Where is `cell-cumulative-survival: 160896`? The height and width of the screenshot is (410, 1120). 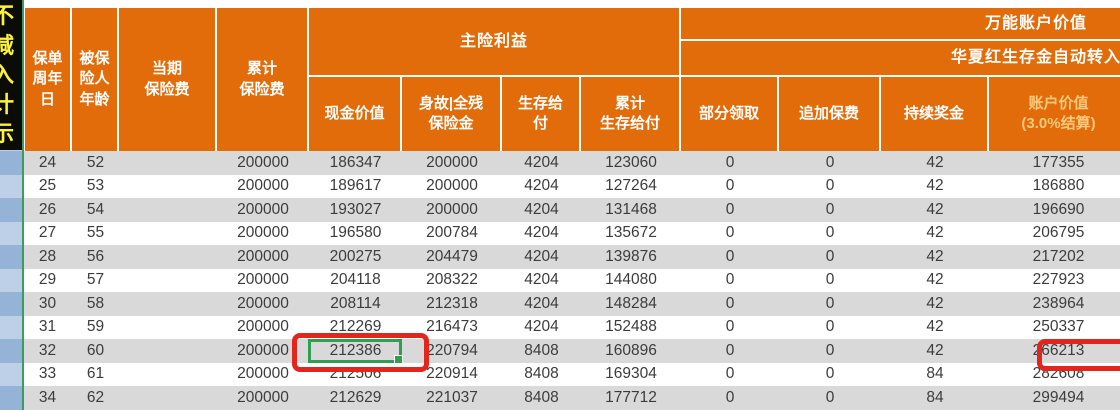
cell-cumulative-survival: 160896 is located at coordinates (631, 350).